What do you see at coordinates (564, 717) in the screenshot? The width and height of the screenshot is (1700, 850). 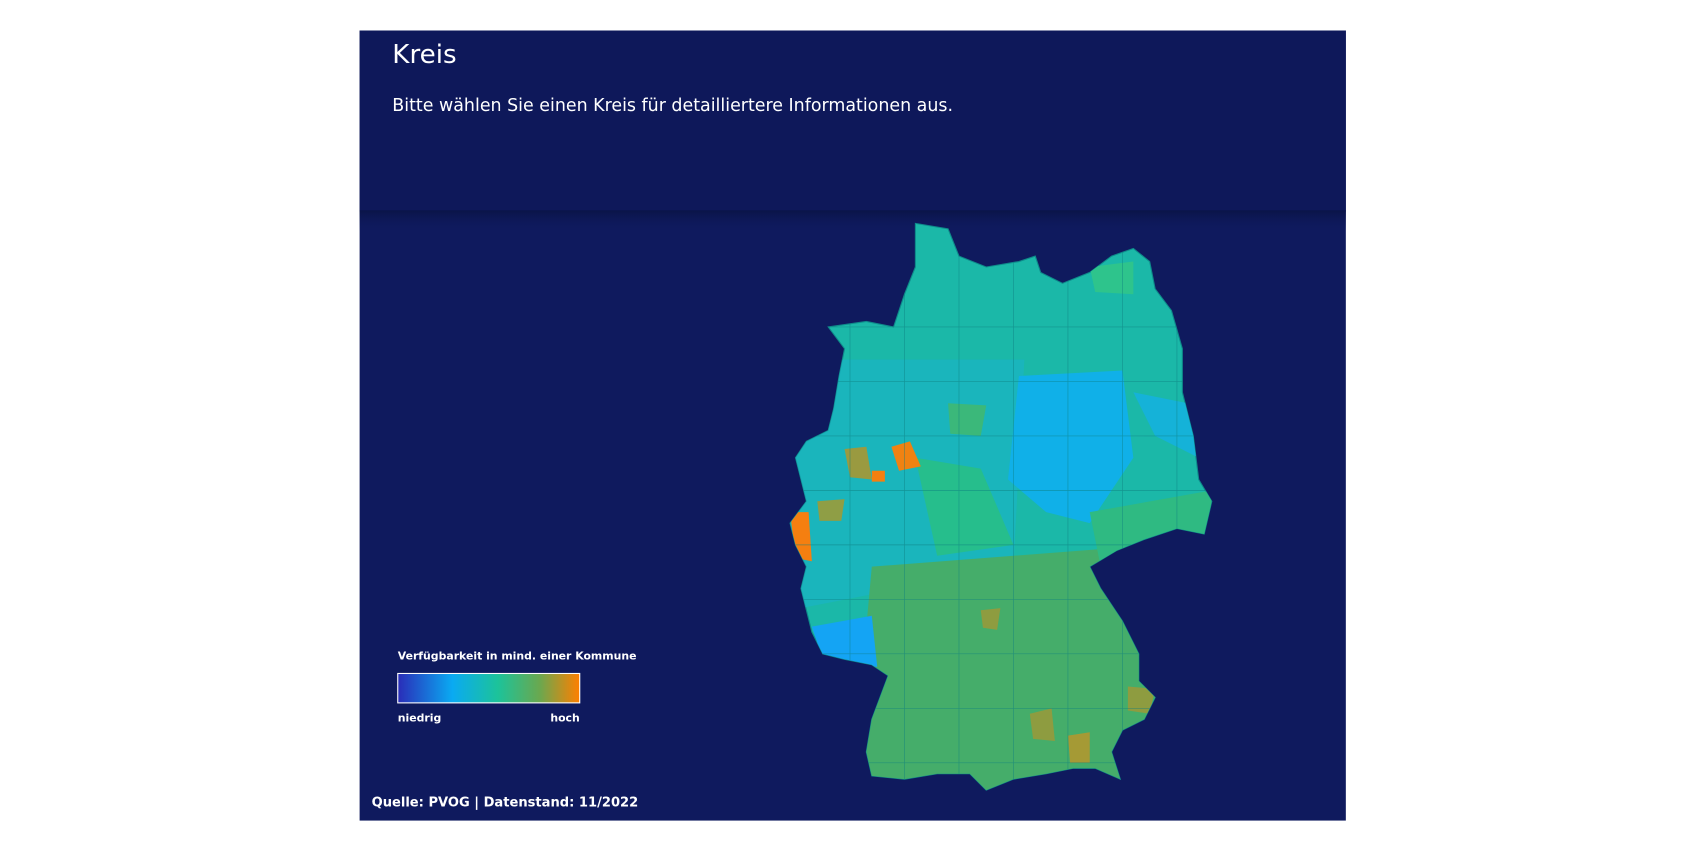 I see `legend-high: hoch` at bounding box center [564, 717].